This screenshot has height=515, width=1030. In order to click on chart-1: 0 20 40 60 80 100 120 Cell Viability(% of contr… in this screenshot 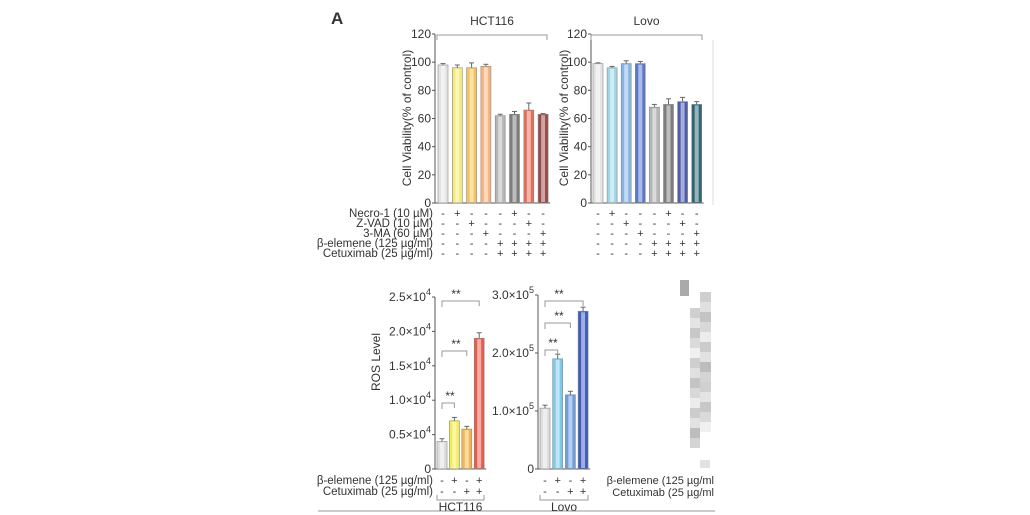, I will do `click(630, 137)`.